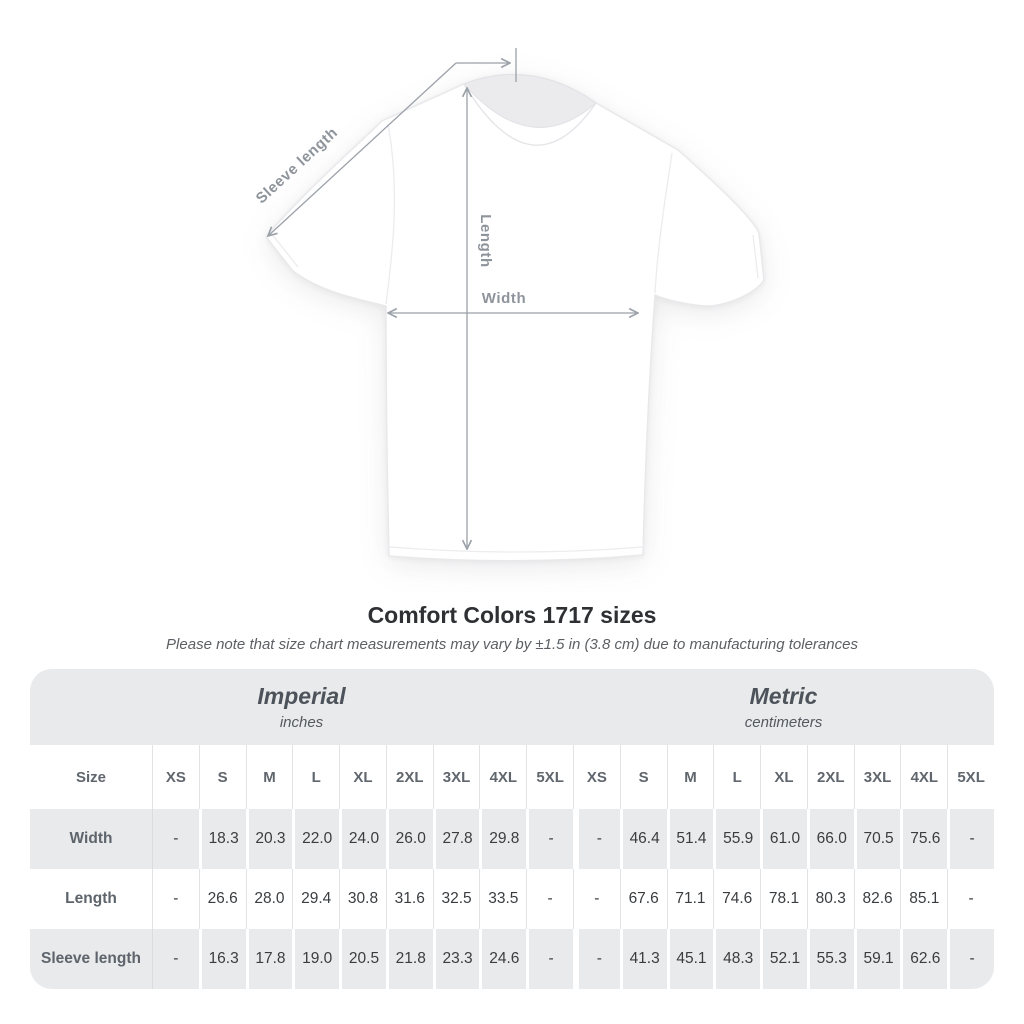 This screenshot has height=1024, width=1024. What do you see at coordinates (690, 839) in the screenshot?
I see `table-cell: 51.4` at bounding box center [690, 839].